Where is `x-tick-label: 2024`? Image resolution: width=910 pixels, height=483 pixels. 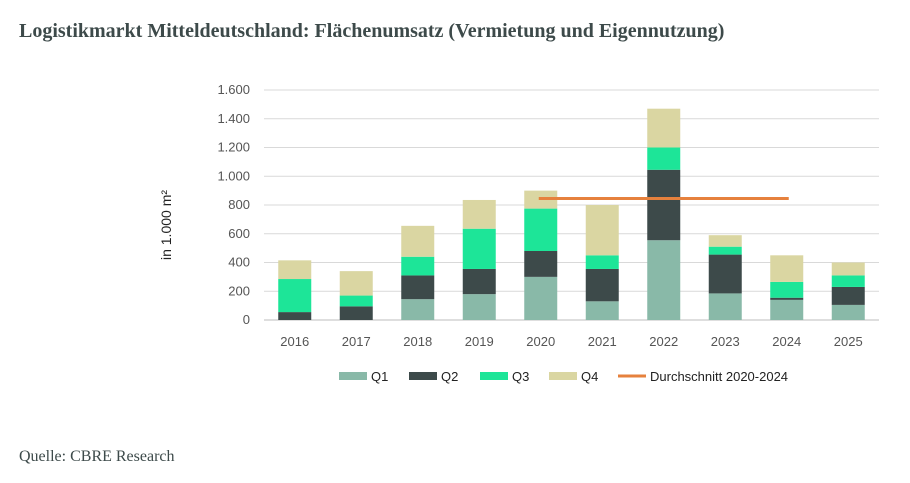
x-tick-label: 2024 is located at coordinates (786, 341).